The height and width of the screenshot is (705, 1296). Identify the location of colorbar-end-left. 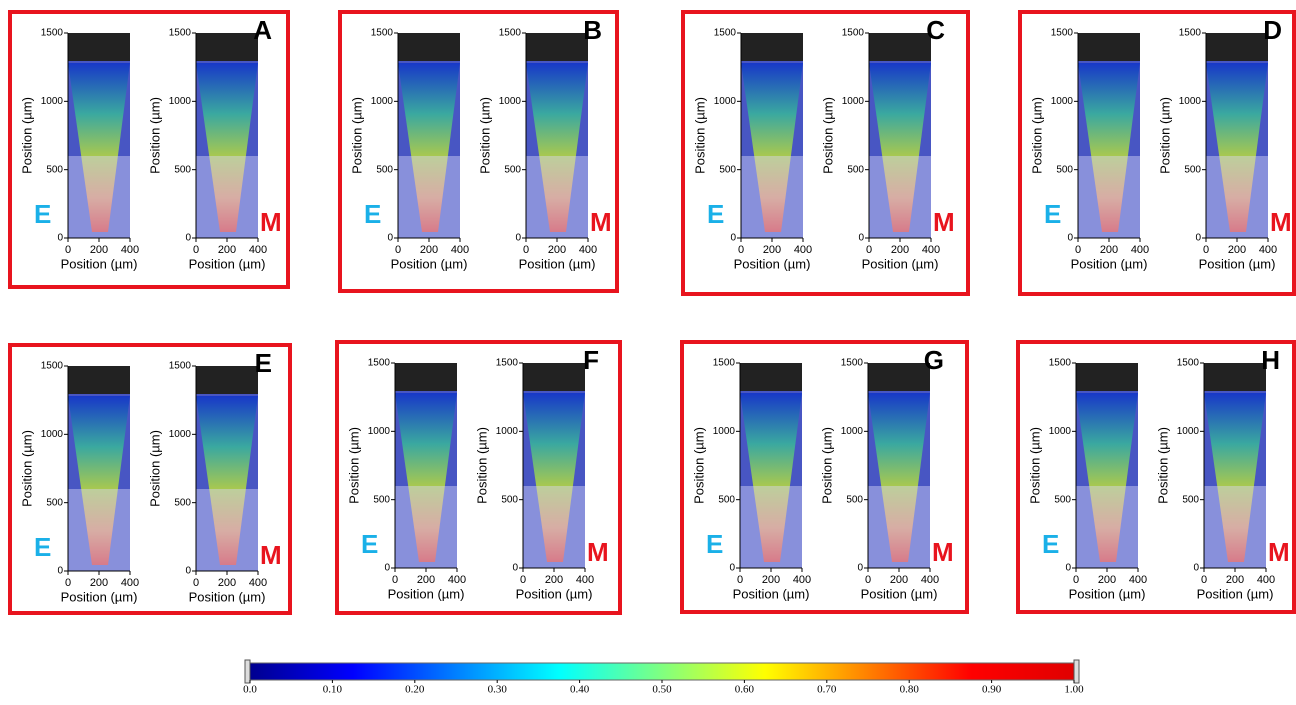
(247, 671).